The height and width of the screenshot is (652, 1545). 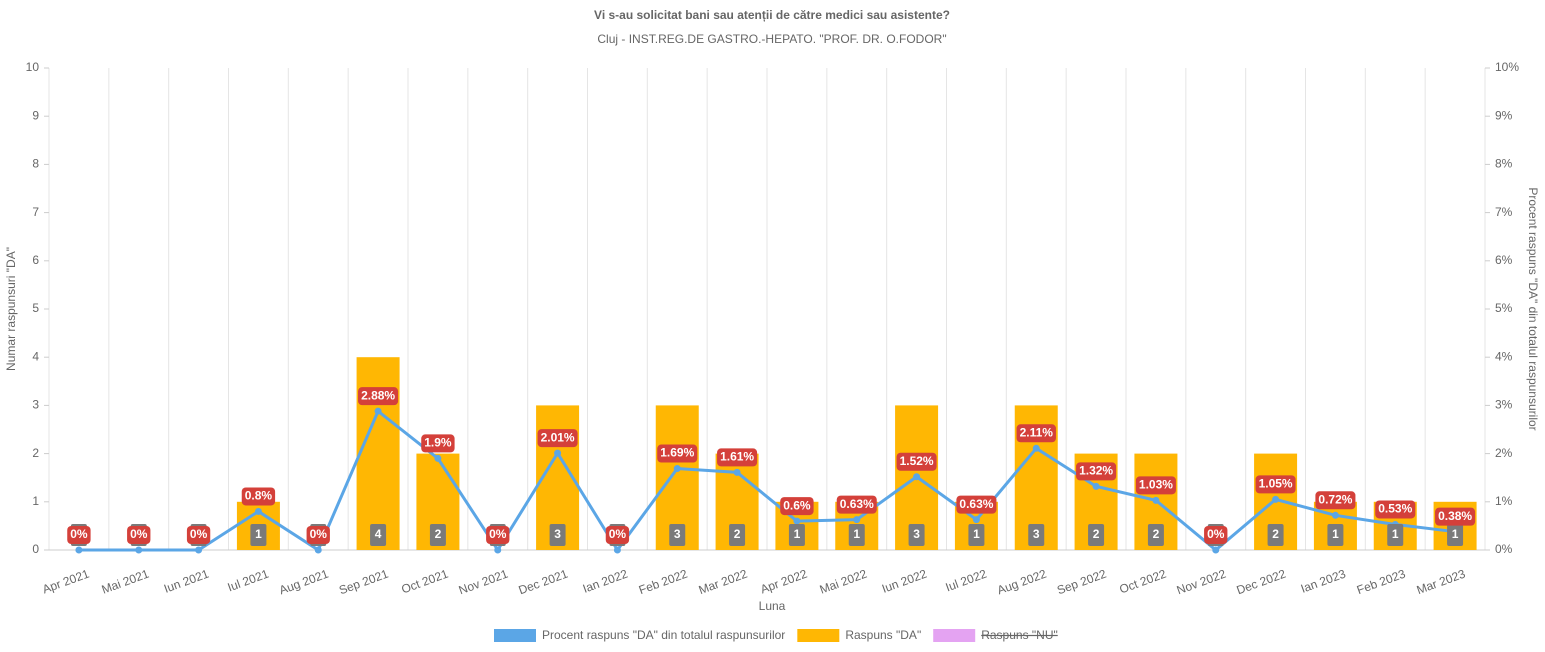 I want to click on point-label: 0.6%, so click(x=797, y=506).